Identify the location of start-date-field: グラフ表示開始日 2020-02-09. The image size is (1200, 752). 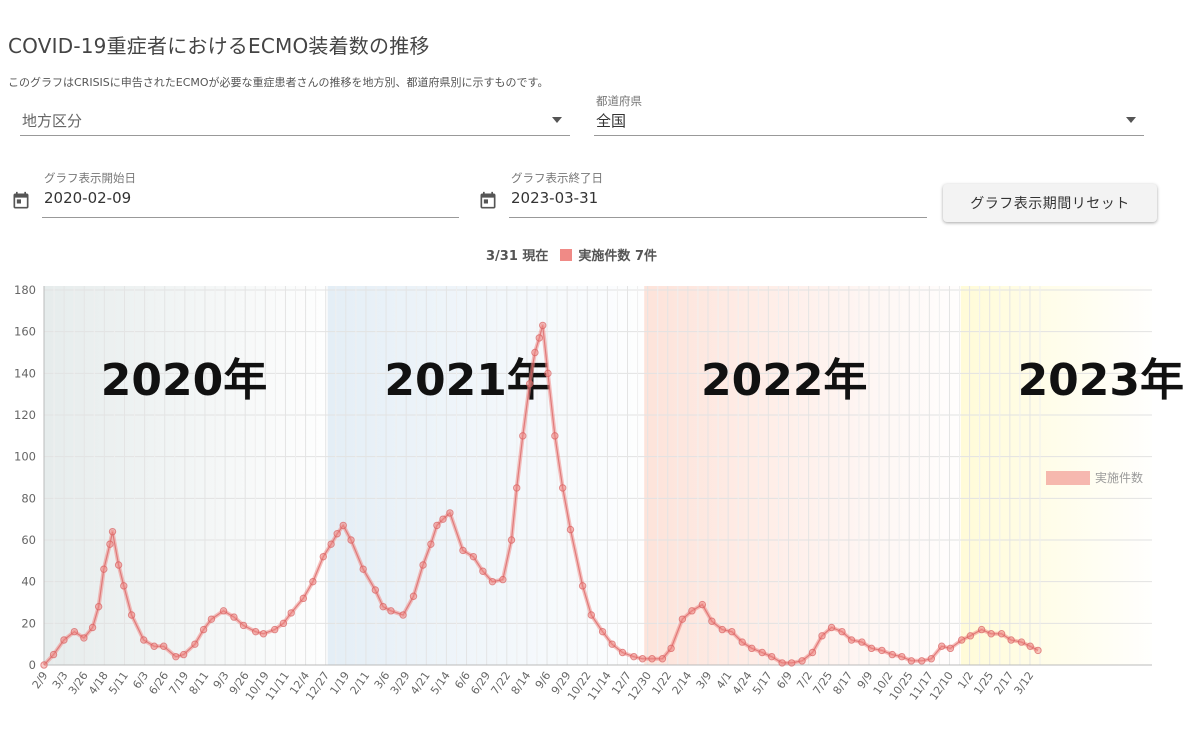
(250, 194).